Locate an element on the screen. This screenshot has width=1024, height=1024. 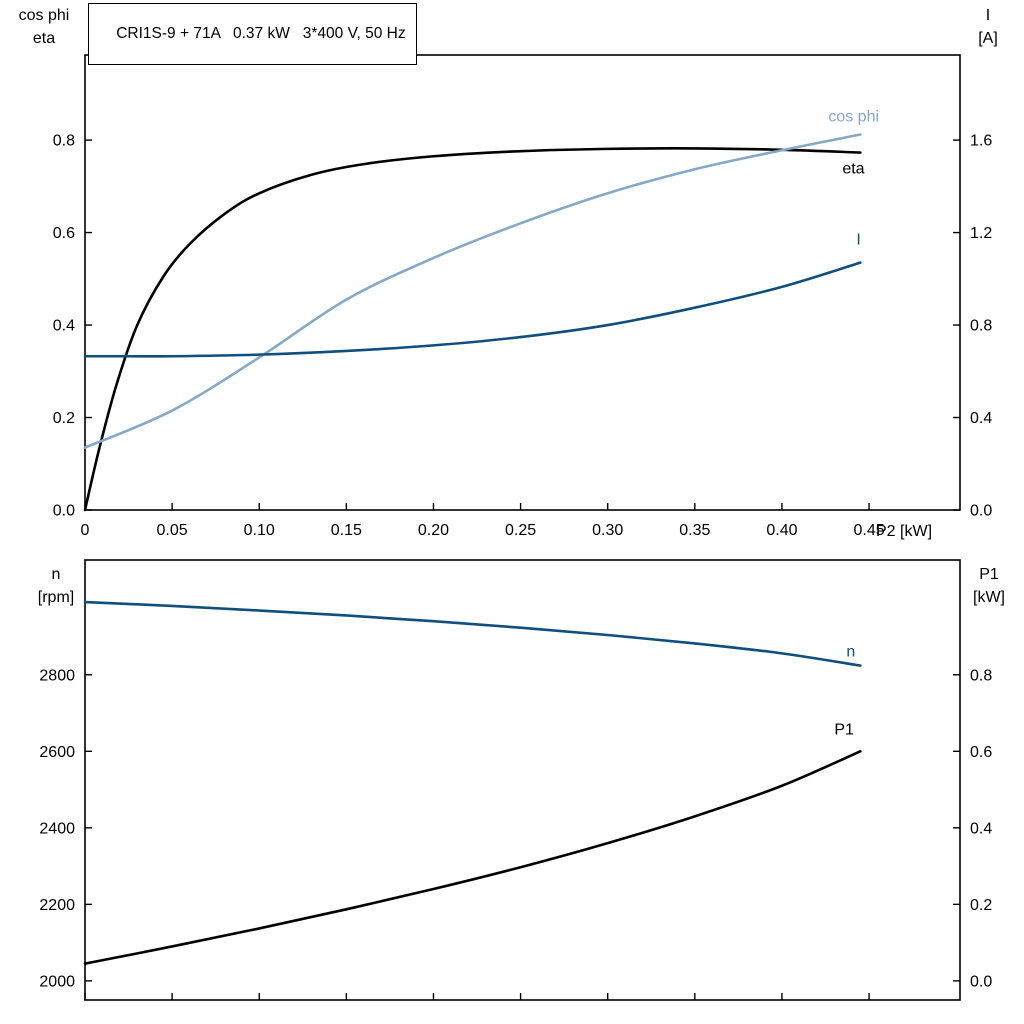
left-axis-tick-label: 0.4 is located at coordinates (64, 326).